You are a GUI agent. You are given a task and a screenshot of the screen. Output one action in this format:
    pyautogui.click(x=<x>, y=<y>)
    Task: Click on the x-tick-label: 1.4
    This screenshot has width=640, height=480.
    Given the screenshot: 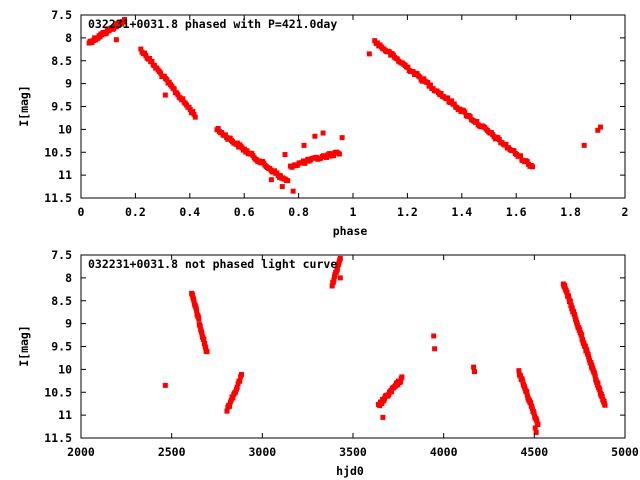 What is the action you would take?
    pyautogui.click(x=461, y=212)
    